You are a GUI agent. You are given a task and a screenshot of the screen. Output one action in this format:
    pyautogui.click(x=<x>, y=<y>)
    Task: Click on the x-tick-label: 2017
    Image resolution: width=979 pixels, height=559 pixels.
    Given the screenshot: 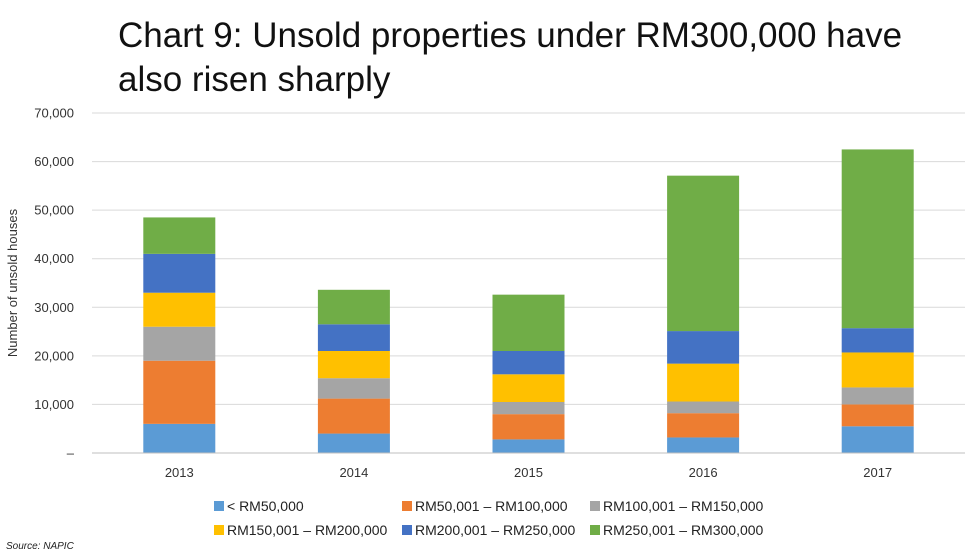 What is the action you would take?
    pyautogui.click(x=877, y=472)
    